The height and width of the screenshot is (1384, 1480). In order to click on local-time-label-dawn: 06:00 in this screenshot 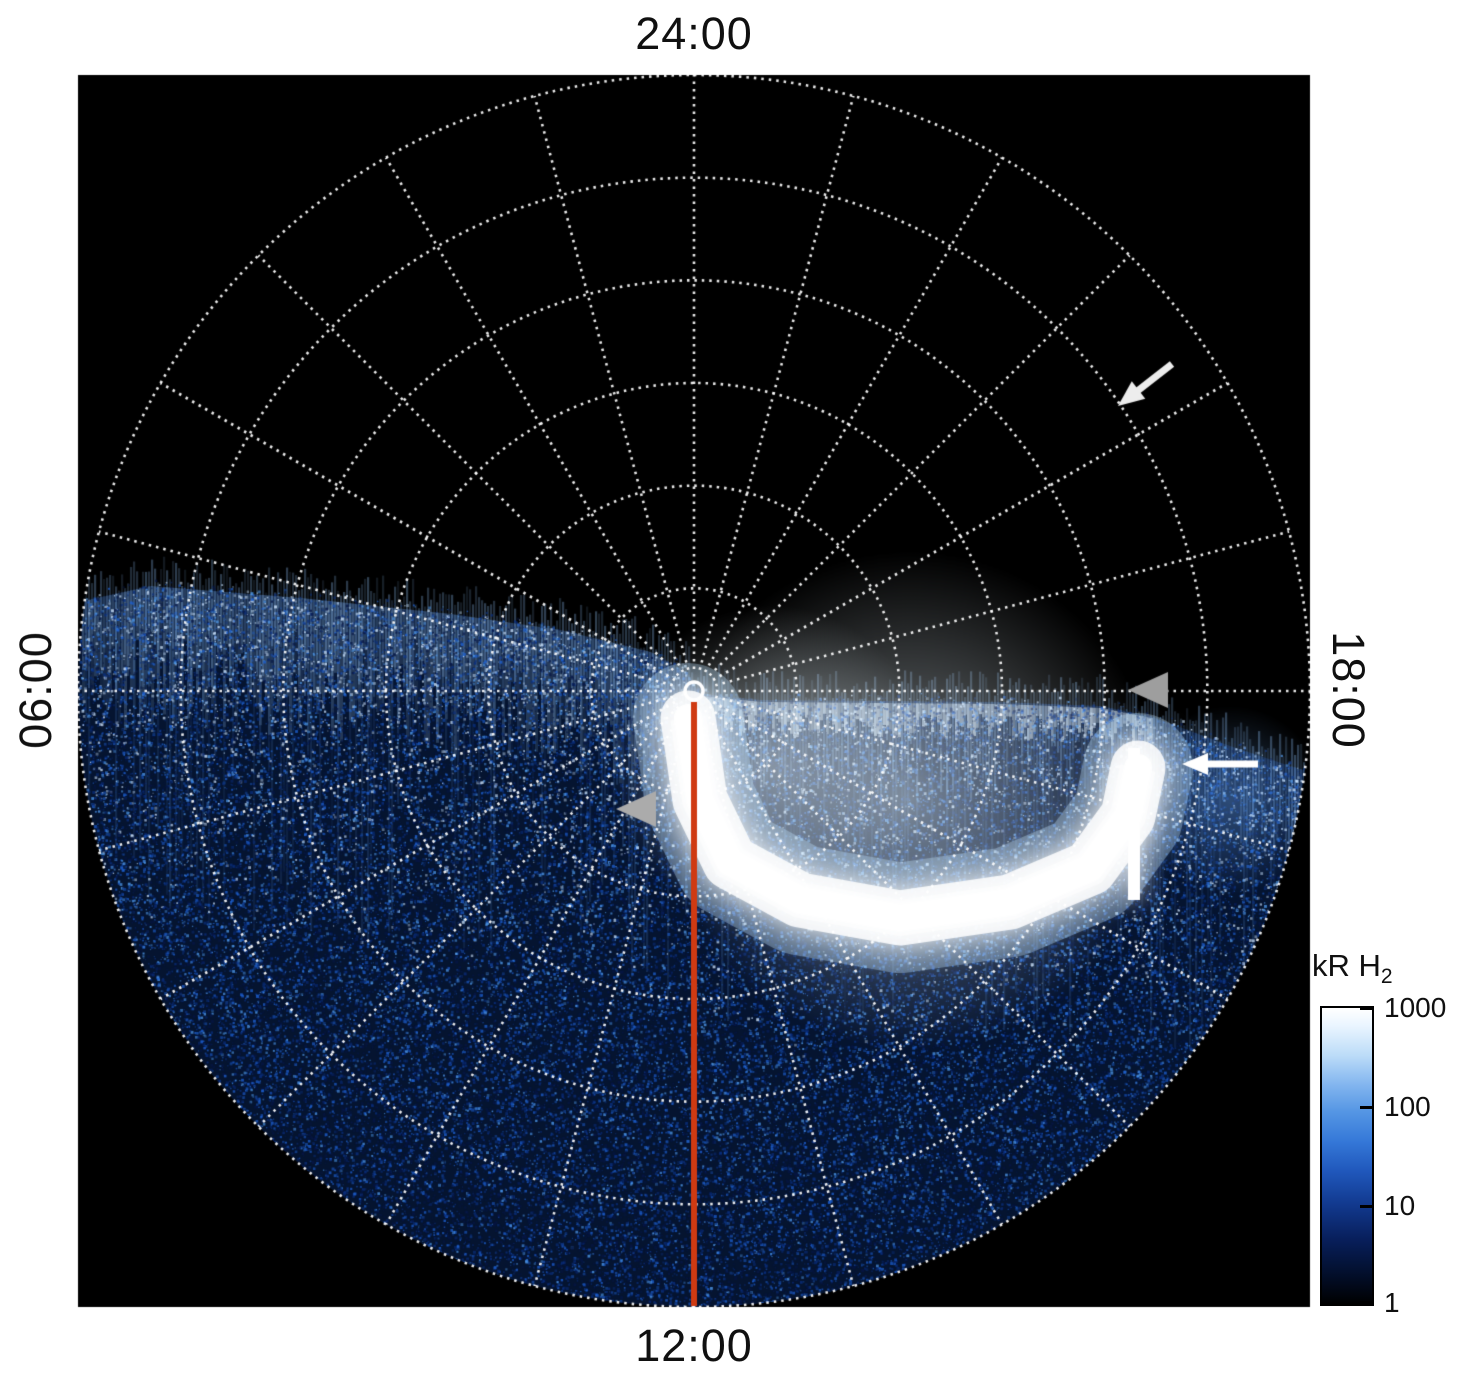, I will do `click(35, 690)`.